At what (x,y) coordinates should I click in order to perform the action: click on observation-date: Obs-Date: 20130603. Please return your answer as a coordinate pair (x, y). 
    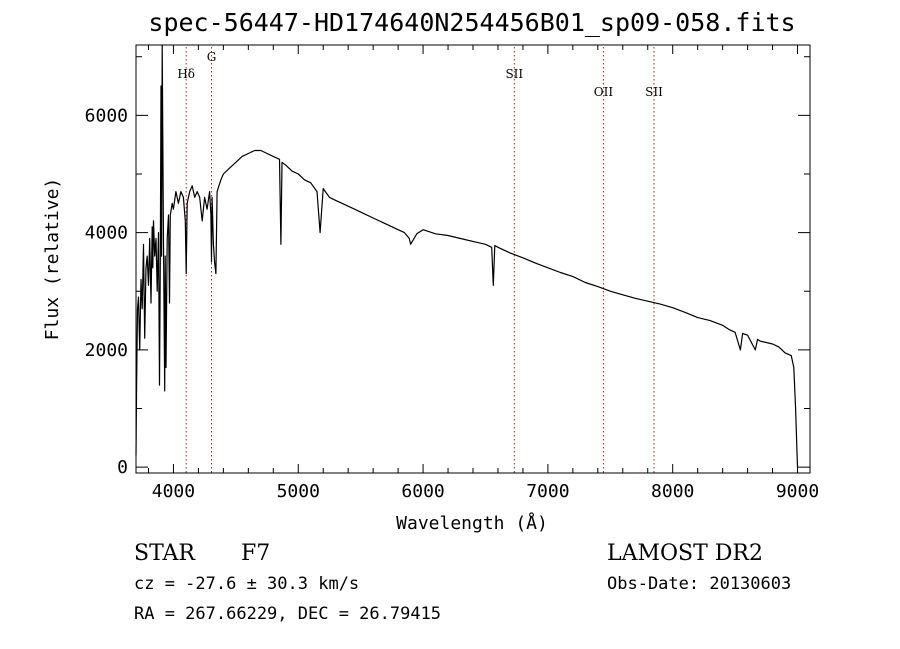
    Looking at the image, I should click on (699, 584).